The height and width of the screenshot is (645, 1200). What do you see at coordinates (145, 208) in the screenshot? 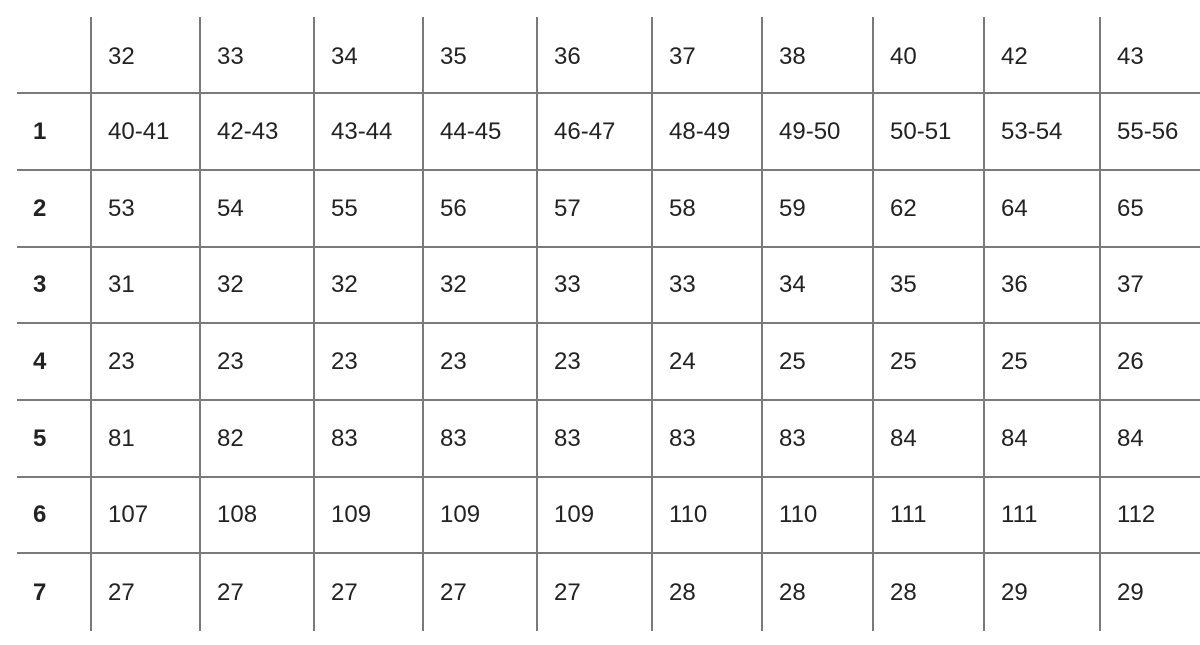
I see `table-cell: 53` at bounding box center [145, 208].